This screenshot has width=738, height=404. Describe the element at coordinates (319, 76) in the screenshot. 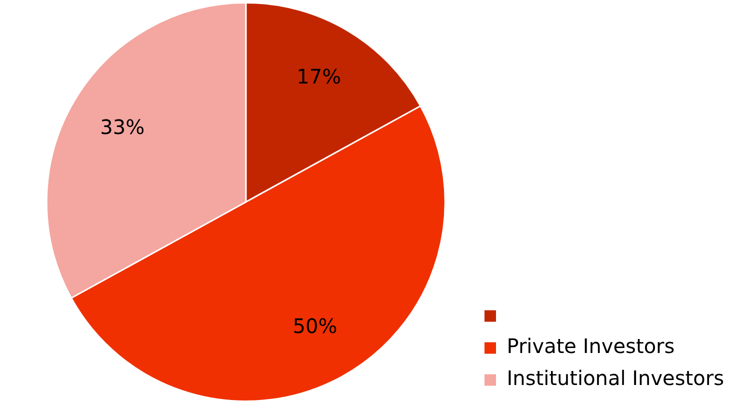

I see `data-label: 17%` at that location.